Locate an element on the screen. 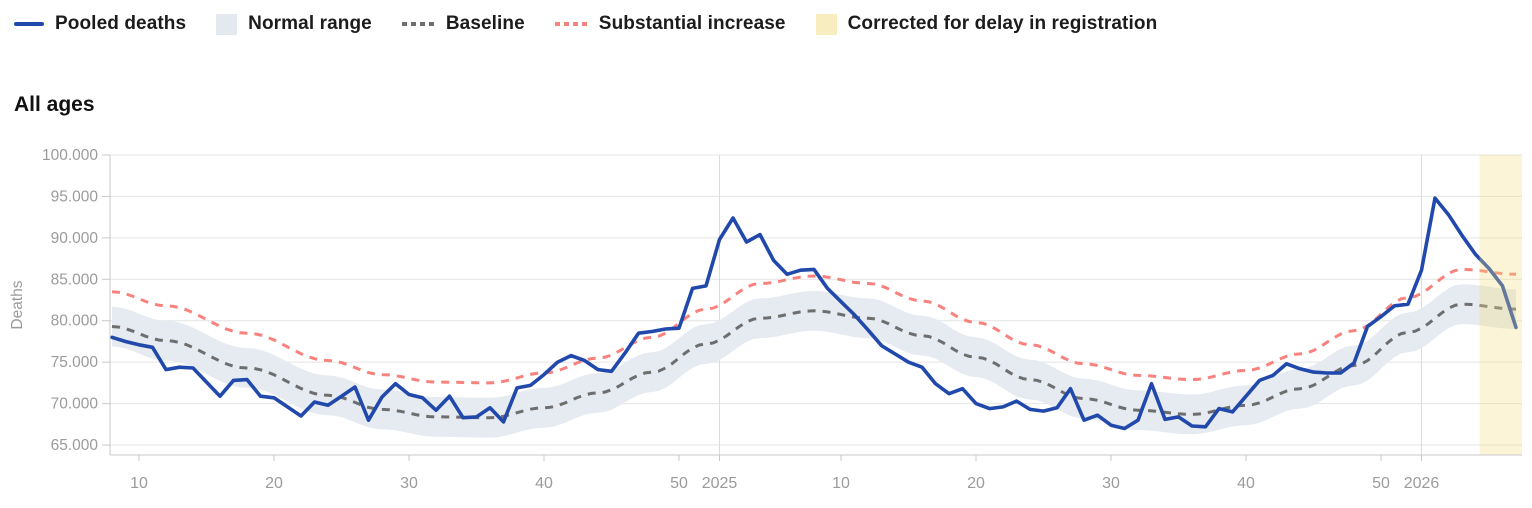 The width and height of the screenshot is (1532, 508). legend-label: Baseline is located at coordinates (485, 23).